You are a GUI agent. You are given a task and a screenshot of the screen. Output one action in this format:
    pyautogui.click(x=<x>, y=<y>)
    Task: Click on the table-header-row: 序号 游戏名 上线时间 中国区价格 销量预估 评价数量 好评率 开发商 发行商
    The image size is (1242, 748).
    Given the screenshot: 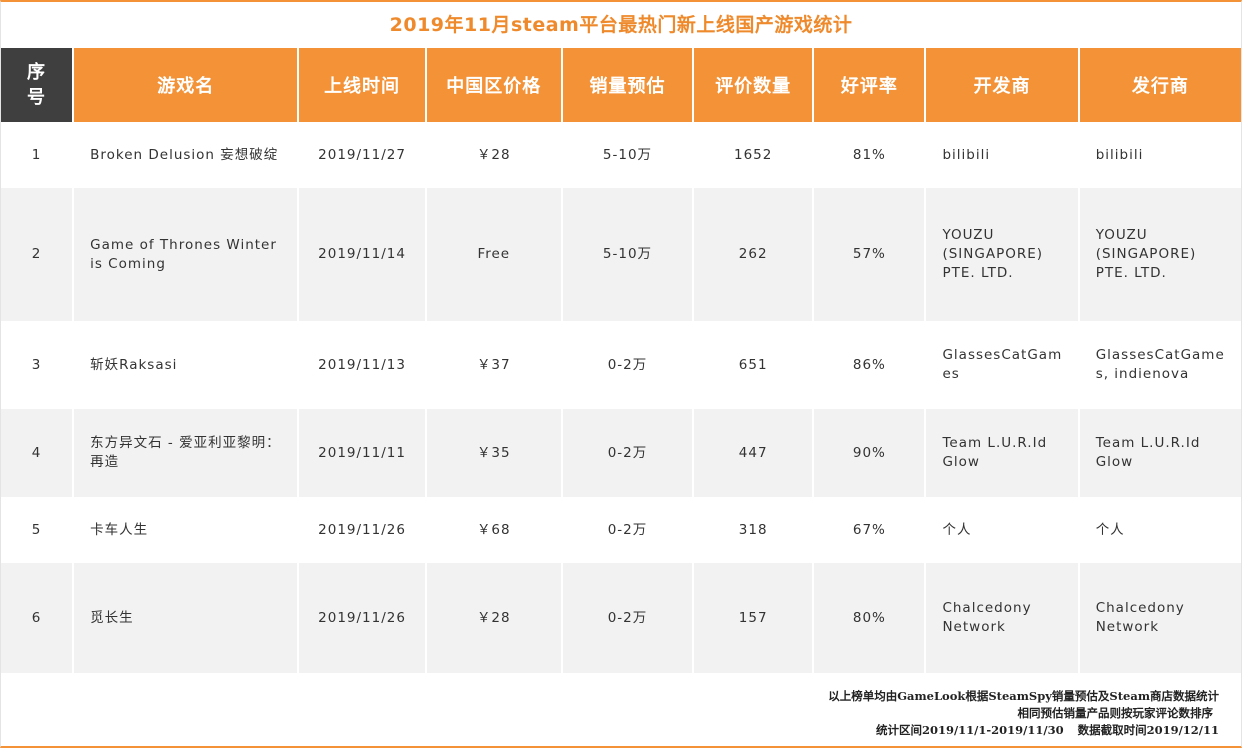 What is the action you would take?
    pyautogui.click(x=621, y=85)
    